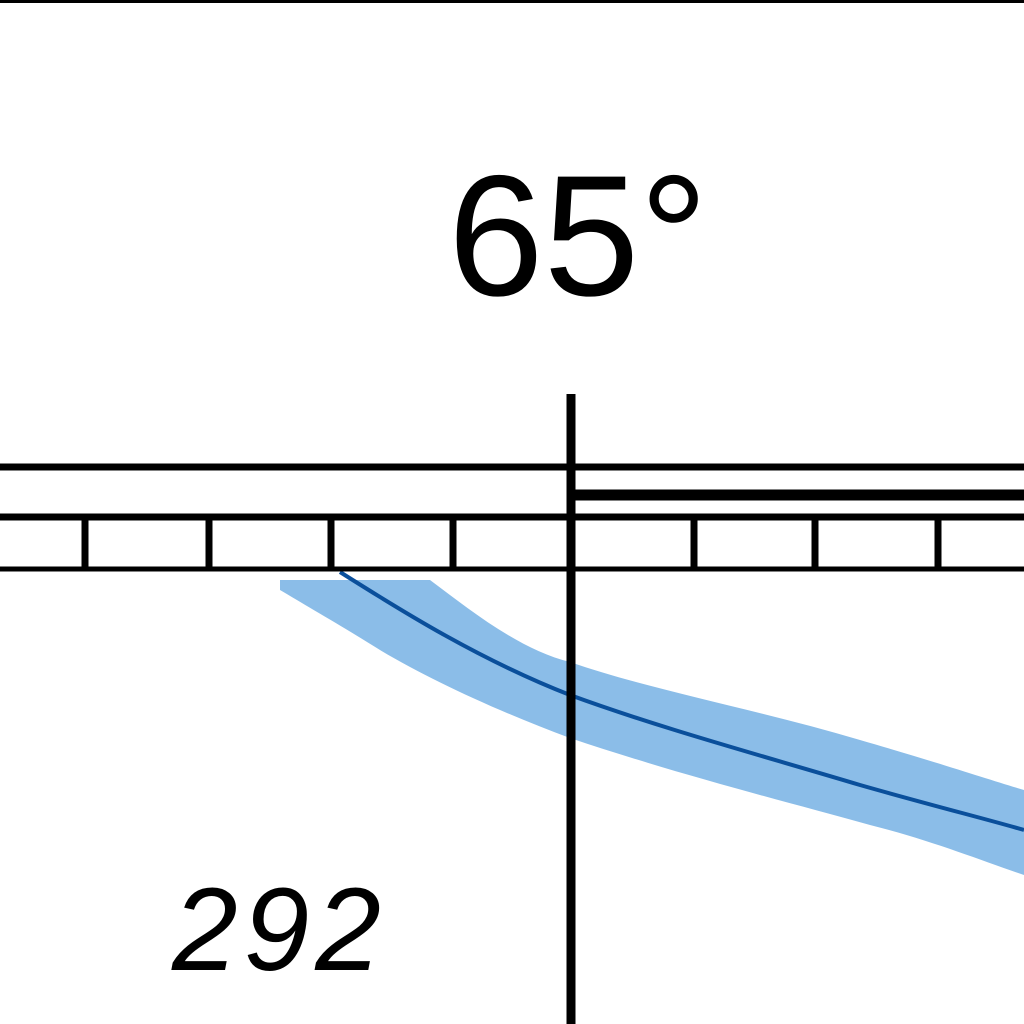  What do you see at coordinates (511, 543) in the screenshot?
I see `scale-ticks` at bounding box center [511, 543].